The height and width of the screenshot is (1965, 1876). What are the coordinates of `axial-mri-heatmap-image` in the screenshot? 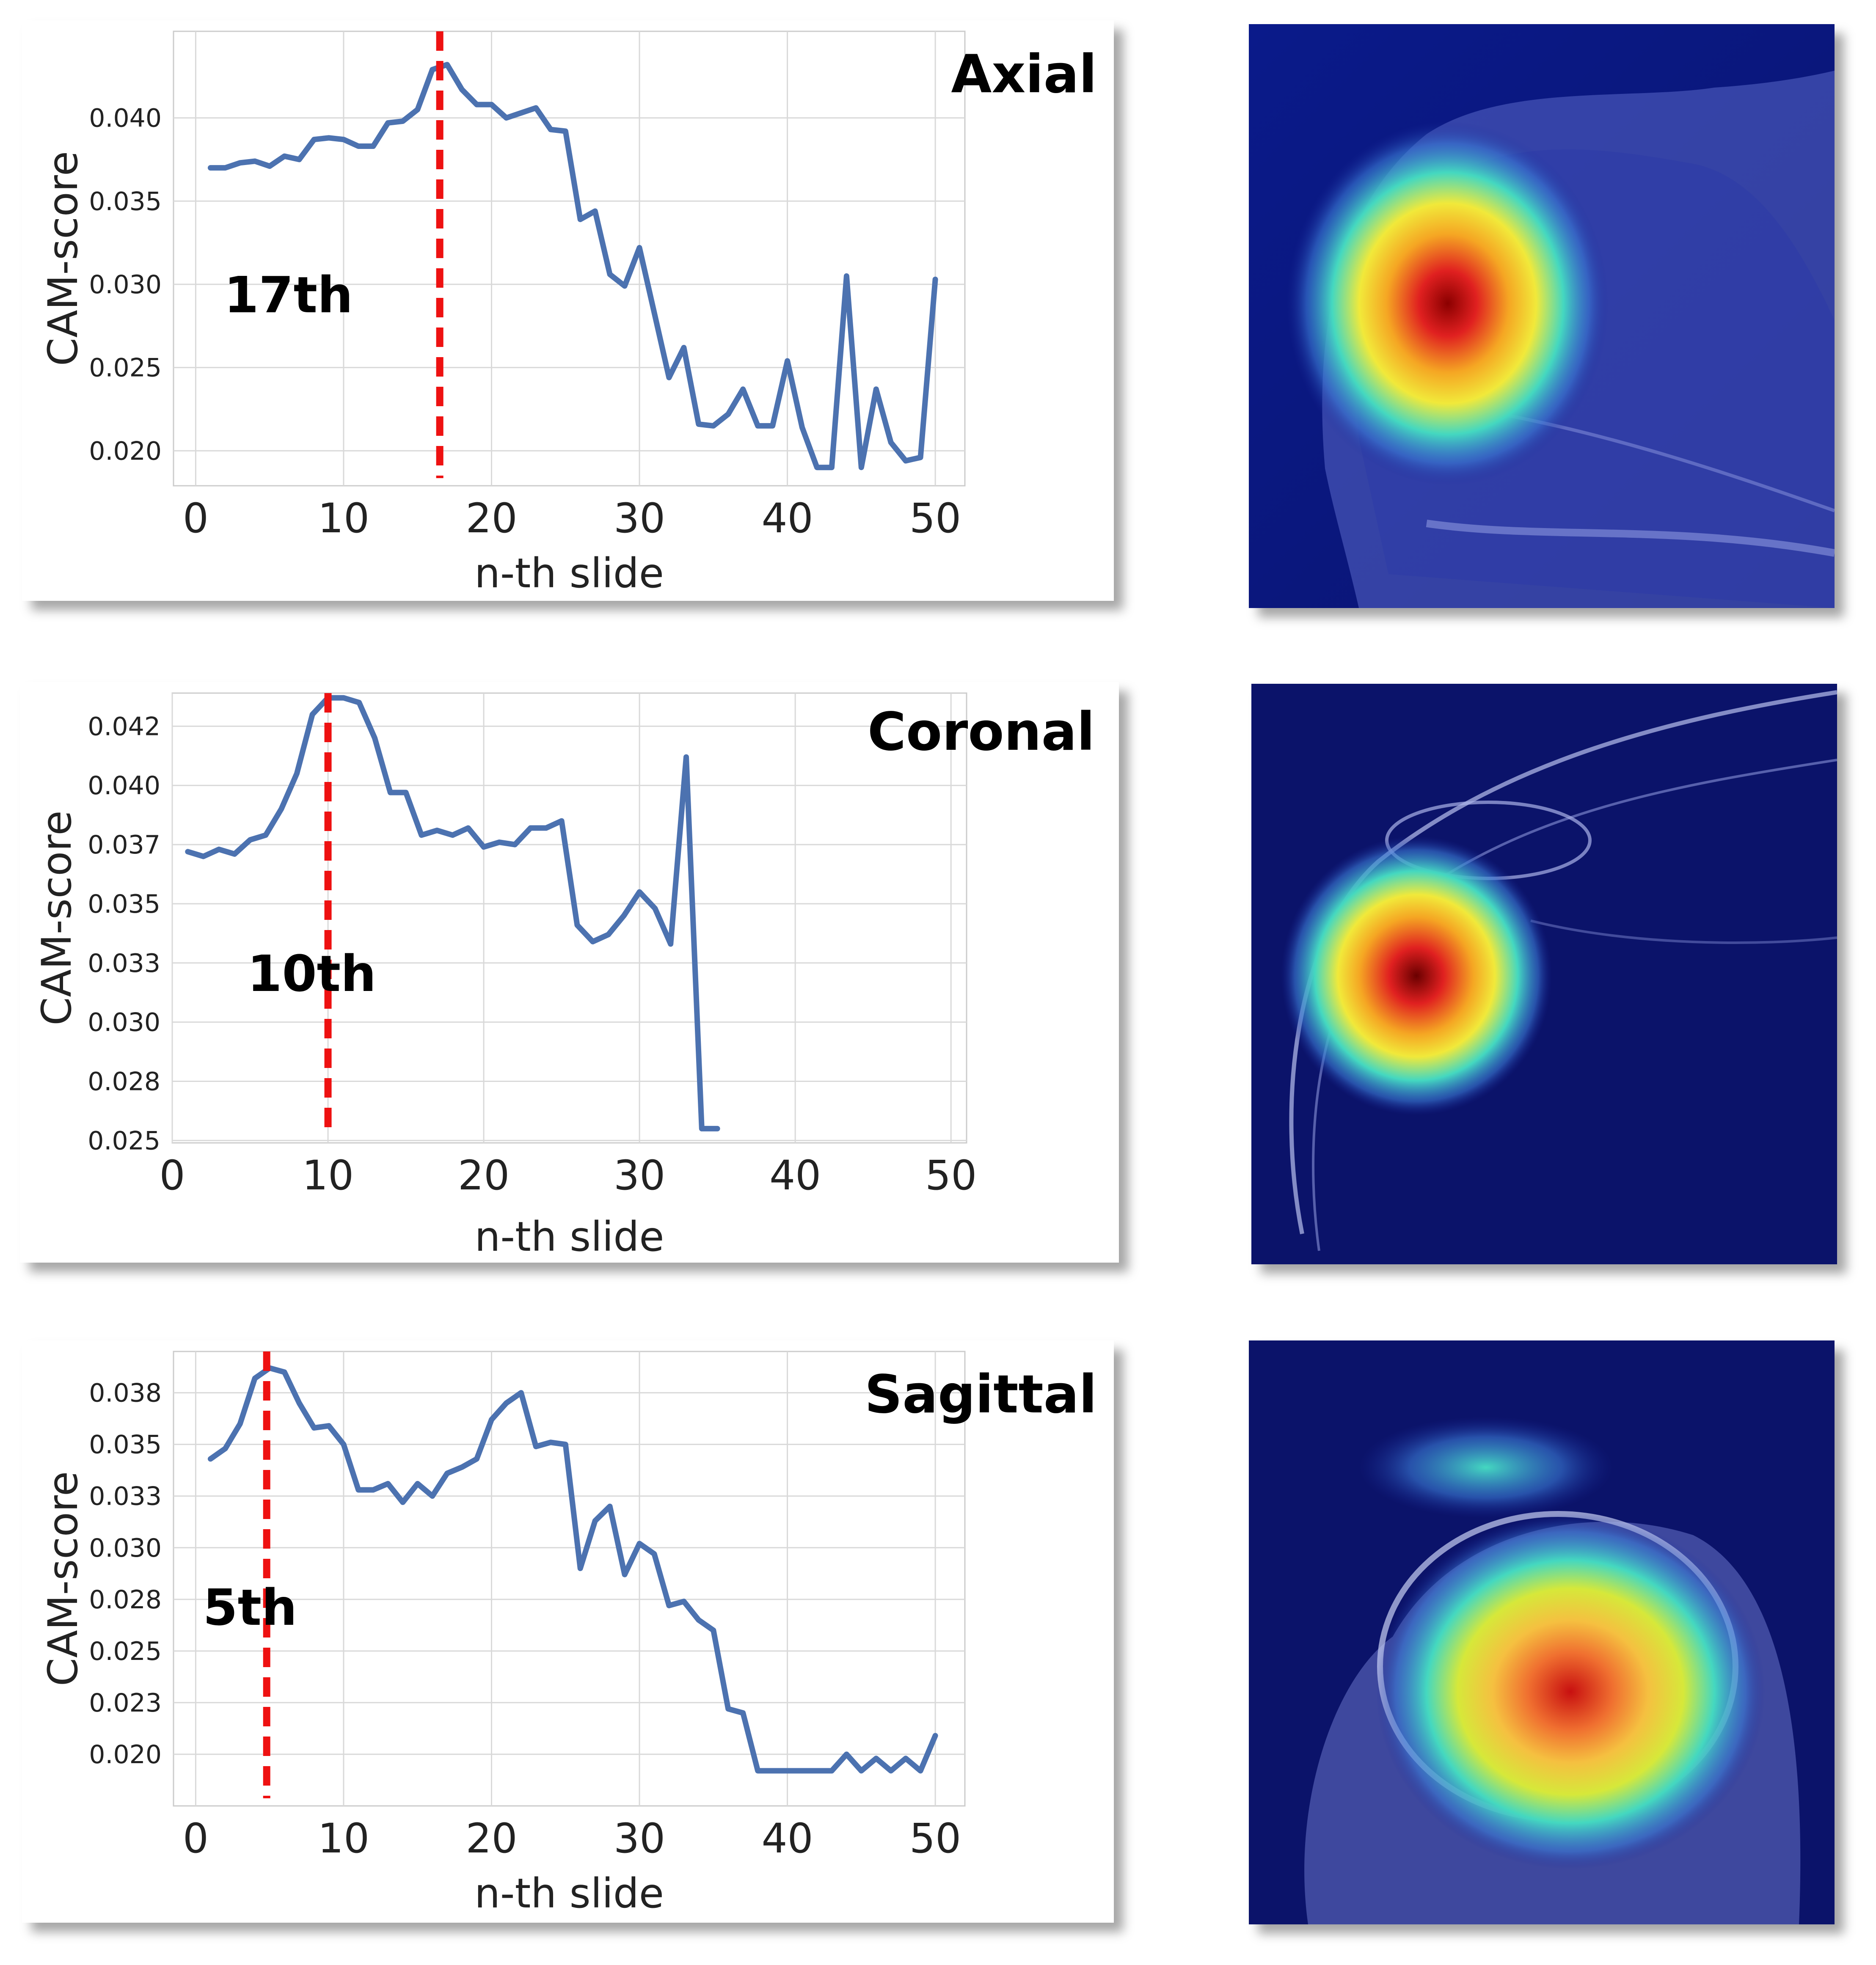 It's located at (1542, 316).